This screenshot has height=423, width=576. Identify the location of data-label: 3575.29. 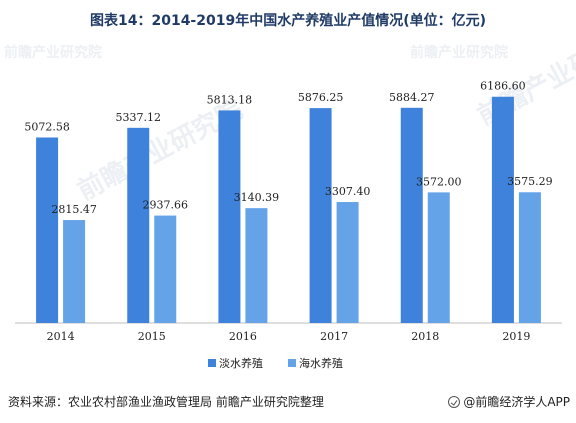
(530, 181).